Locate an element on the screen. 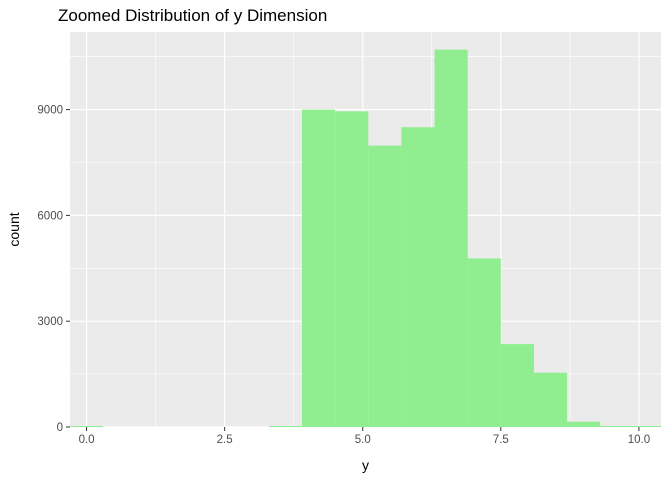 The image size is (672, 480). x-tick-label: 10.0 is located at coordinates (639, 440).